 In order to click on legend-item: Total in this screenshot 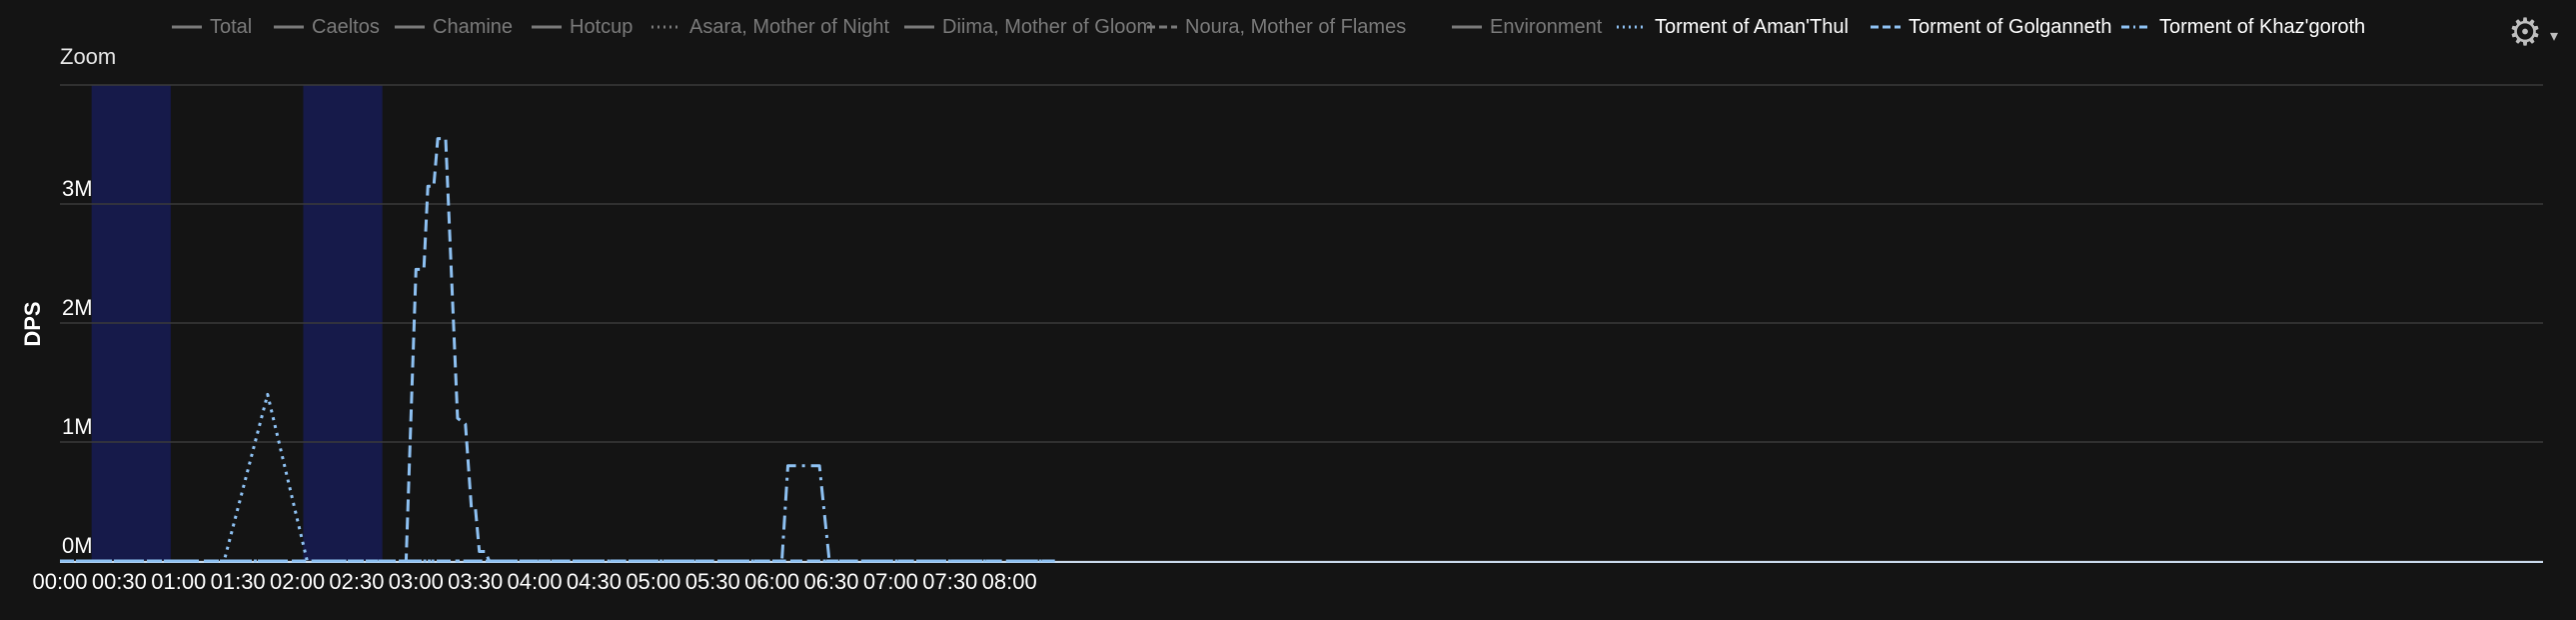, I will do `click(212, 27)`.